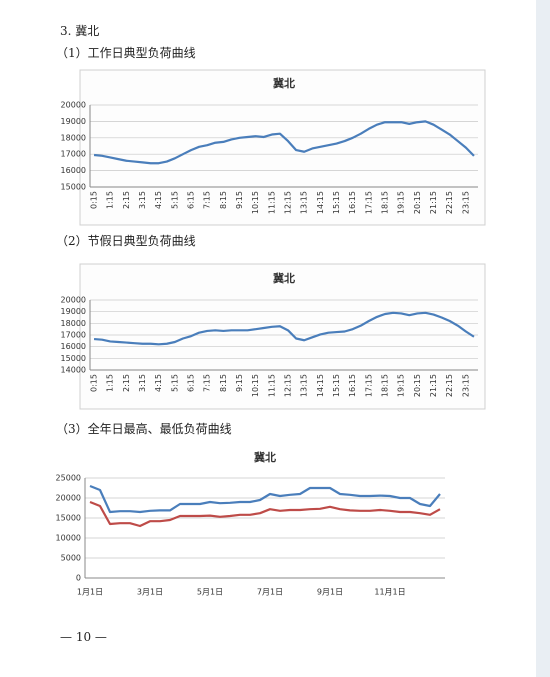 This screenshot has height=677, width=550. Describe the element at coordinates (83, 637) in the screenshot. I see `page-number: — 10 —` at that location.